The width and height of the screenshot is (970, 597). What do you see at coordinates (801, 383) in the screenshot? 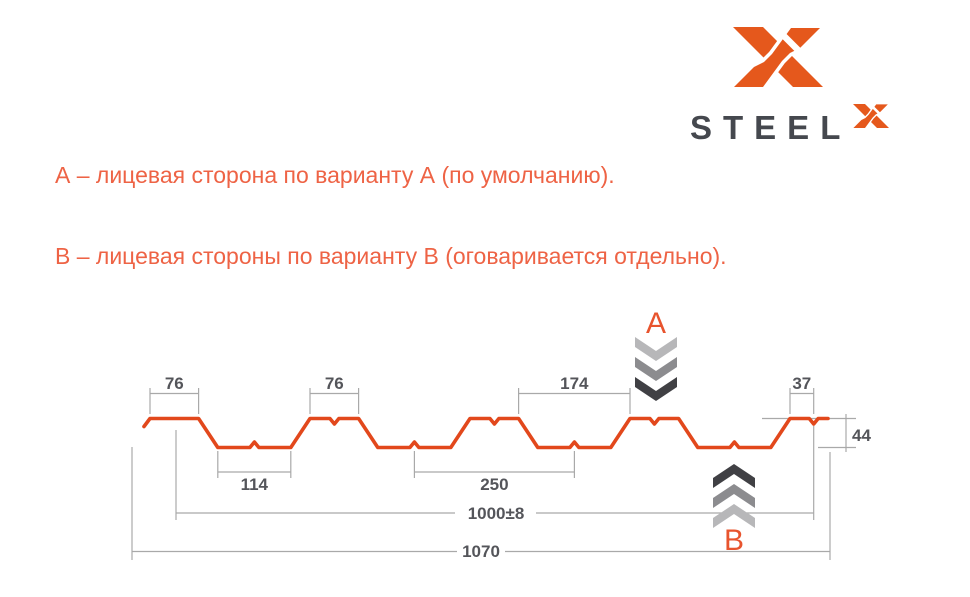
I see `dim-edge-crest-label: 37` at bounding box center [801, 383].